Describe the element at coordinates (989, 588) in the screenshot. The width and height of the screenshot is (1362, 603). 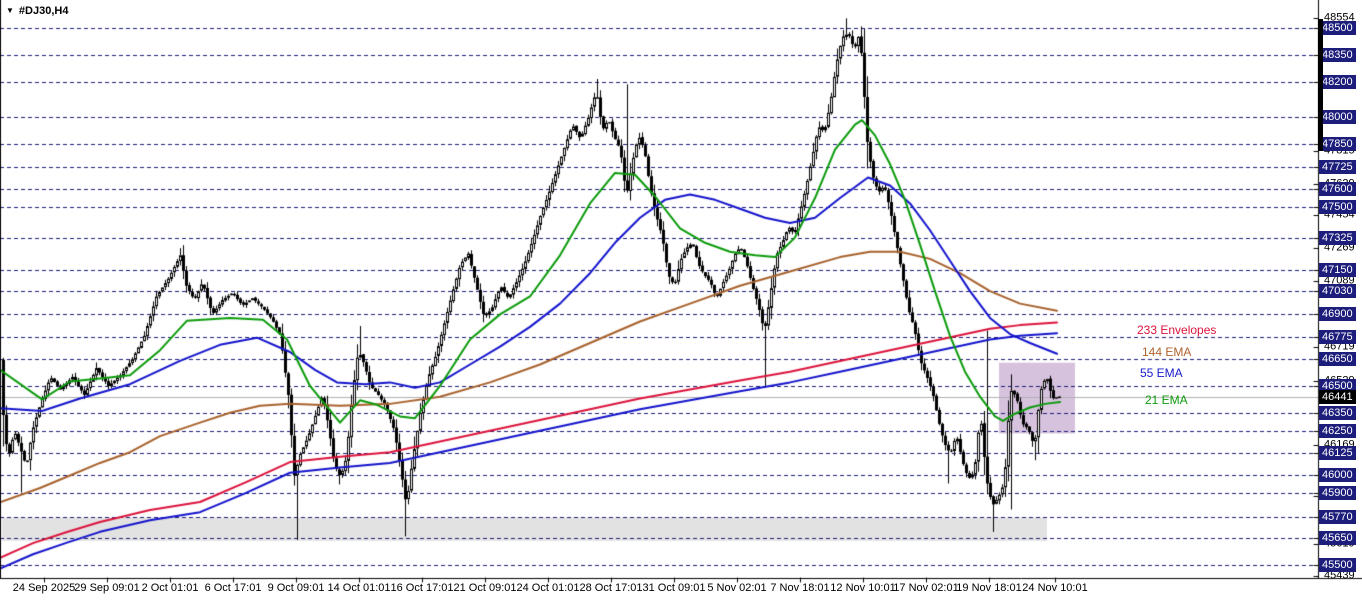
I see `time-label: 19 Nov 18:01` at that location.